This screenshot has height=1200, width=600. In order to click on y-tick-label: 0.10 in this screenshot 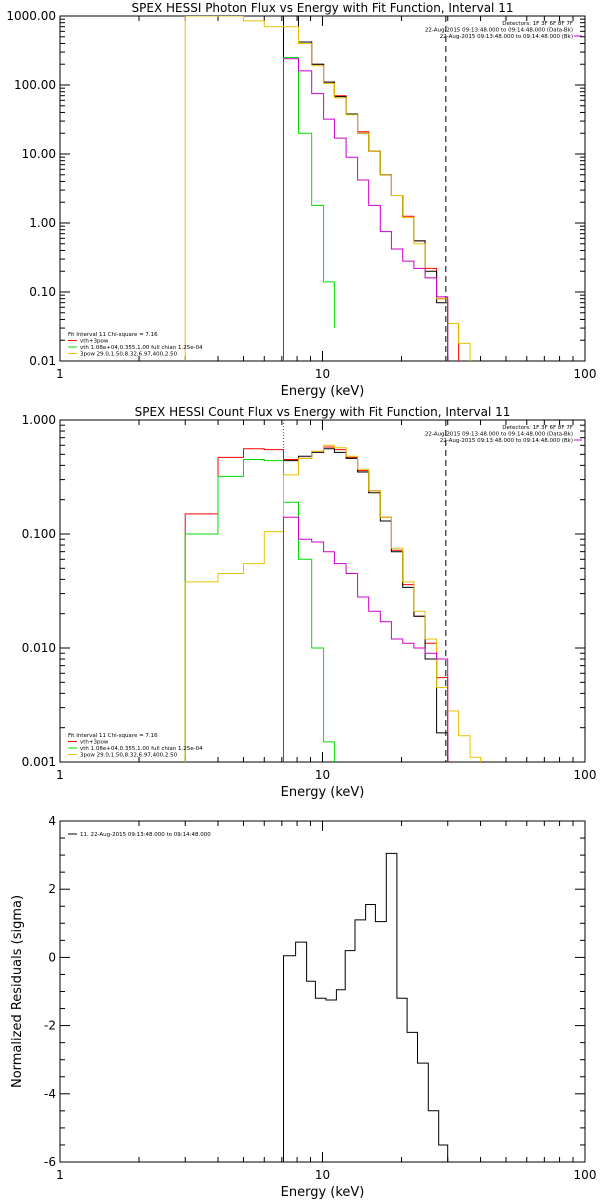, I will do `click(42, 292)`.